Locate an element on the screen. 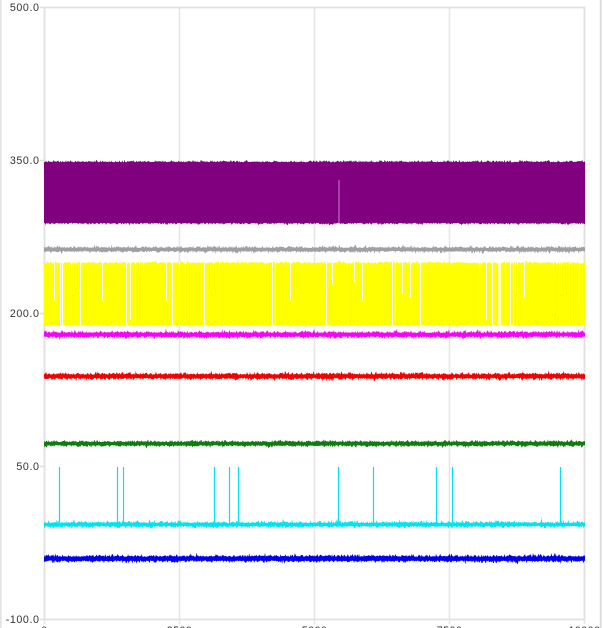 This screenshot has height=628, width=603. svg-text: 5000 is located at coordinates (315, 626).